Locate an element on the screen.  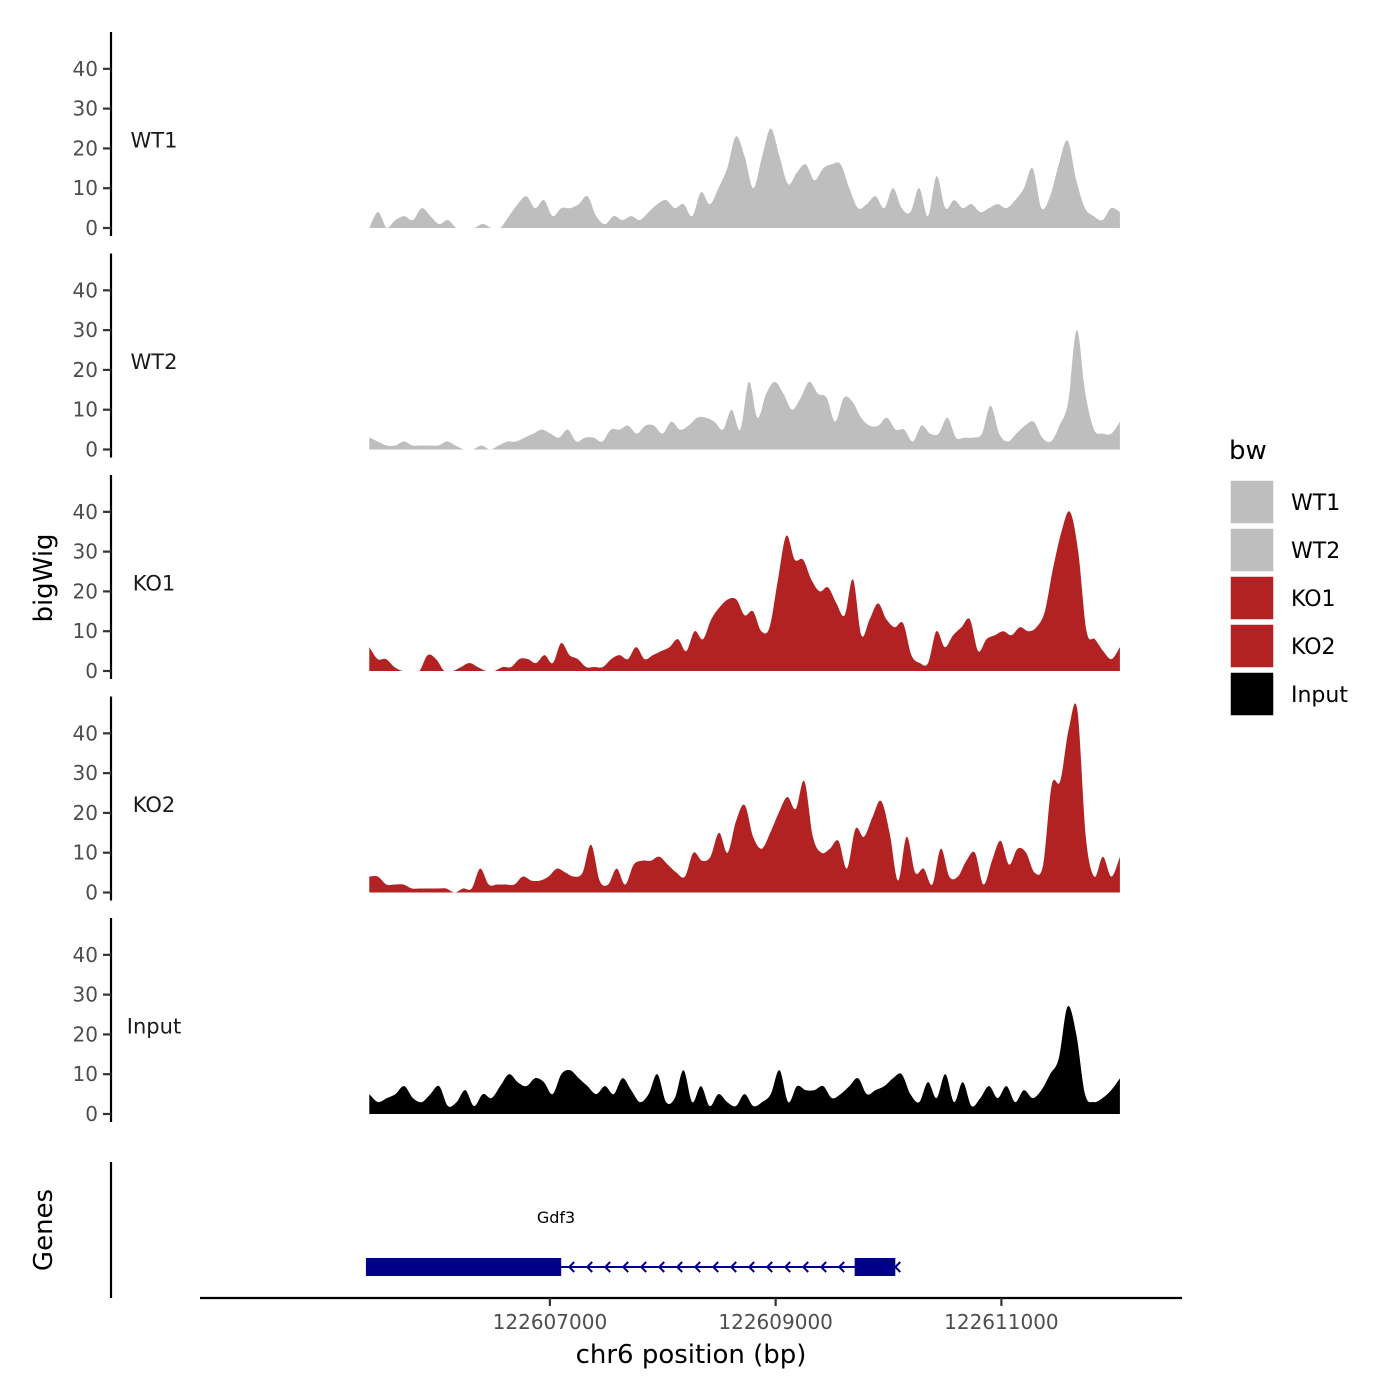
legend-title: bw is located at coordinates (1248, 451).